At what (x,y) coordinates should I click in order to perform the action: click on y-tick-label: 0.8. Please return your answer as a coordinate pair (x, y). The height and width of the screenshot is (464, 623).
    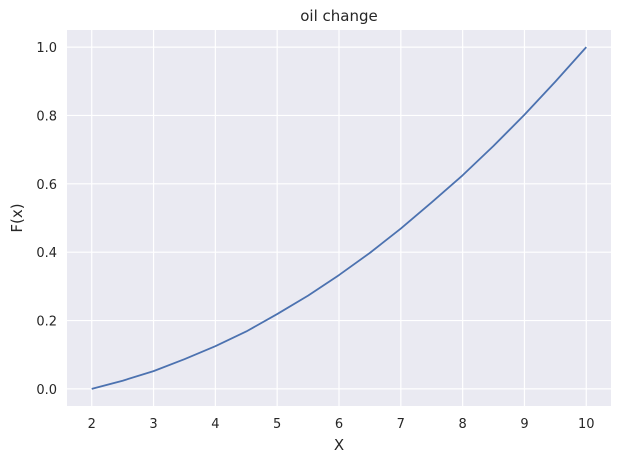
    Looking at the image, I should click on (46, 116).